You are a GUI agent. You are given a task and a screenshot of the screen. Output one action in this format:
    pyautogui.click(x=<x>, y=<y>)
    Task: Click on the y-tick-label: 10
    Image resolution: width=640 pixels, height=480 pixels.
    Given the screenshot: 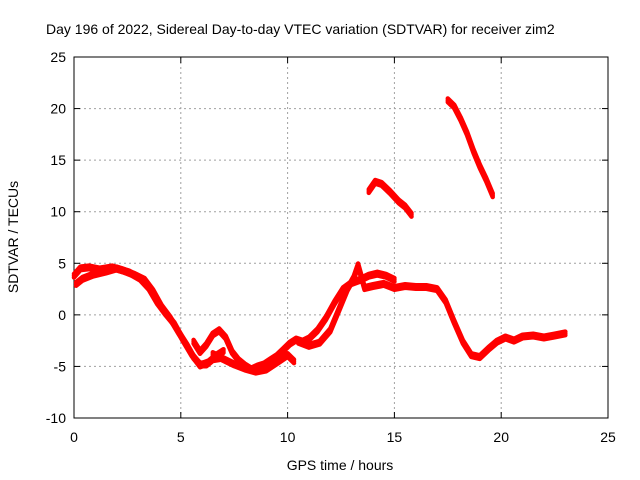 What is the action you would take?
    pyautogui.click(x=58, y=212)
    